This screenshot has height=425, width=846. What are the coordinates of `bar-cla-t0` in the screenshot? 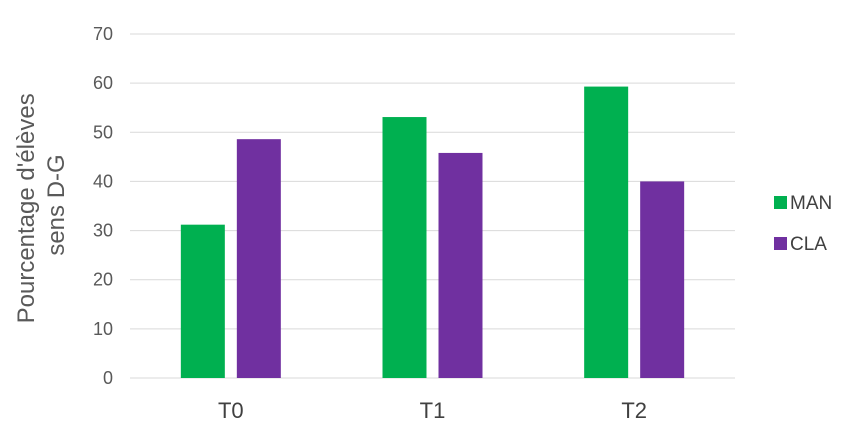 It's located at (258, 258).